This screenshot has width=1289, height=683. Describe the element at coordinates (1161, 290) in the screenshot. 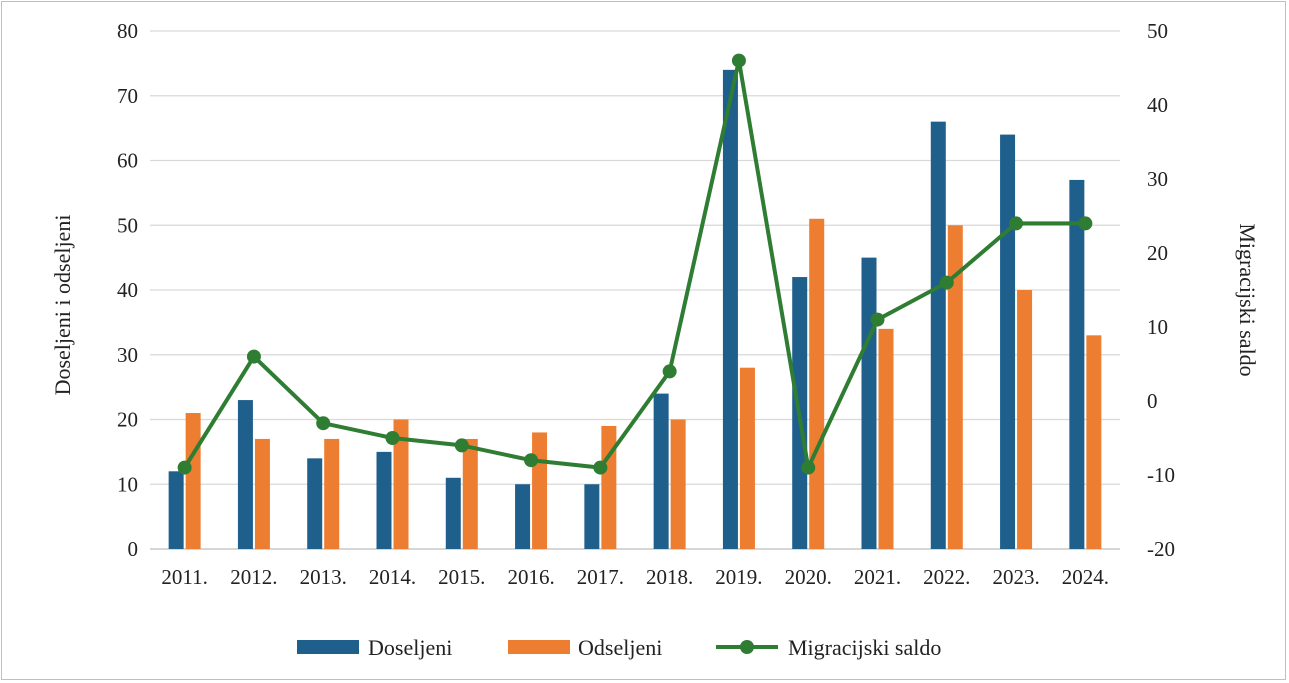

I see `right-axis-ticks: -20 -10 0 10 20 30 40 50` at that location.